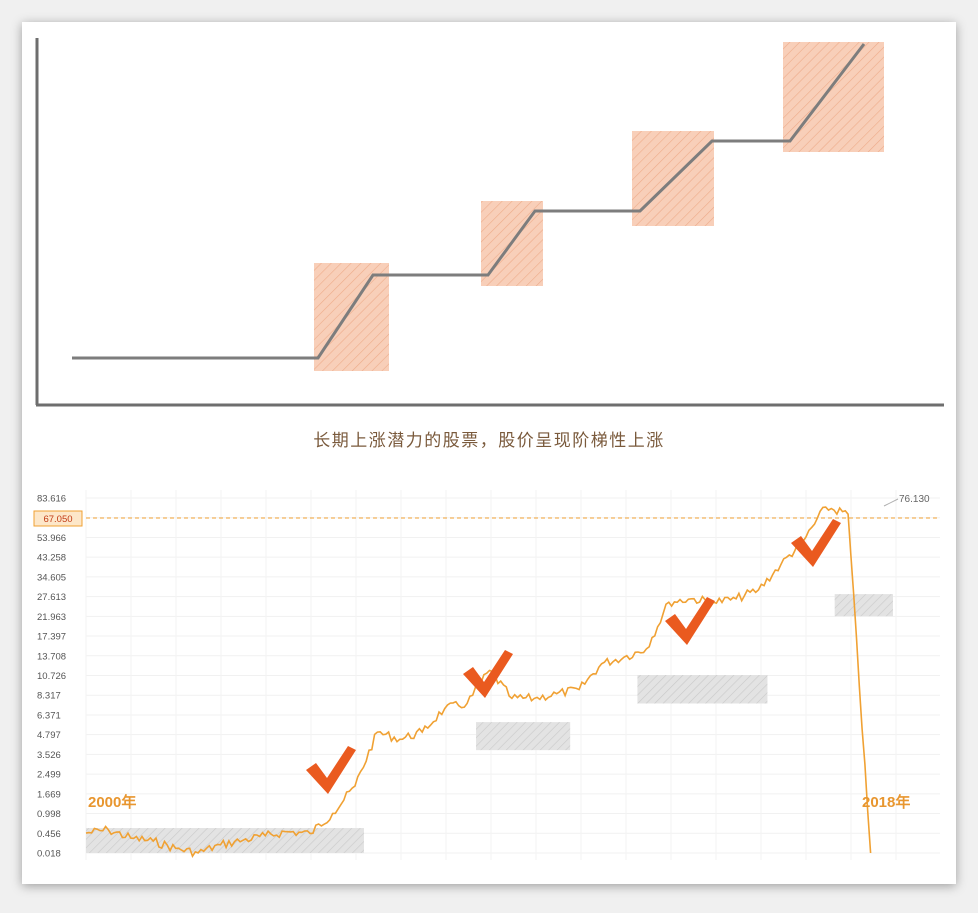 This screenshot has height=913, width=978. What do you see at coordinates (49, 854) in the screenshot?
I see `y-tick-label: 0.018` at bounding box center [49, 854].